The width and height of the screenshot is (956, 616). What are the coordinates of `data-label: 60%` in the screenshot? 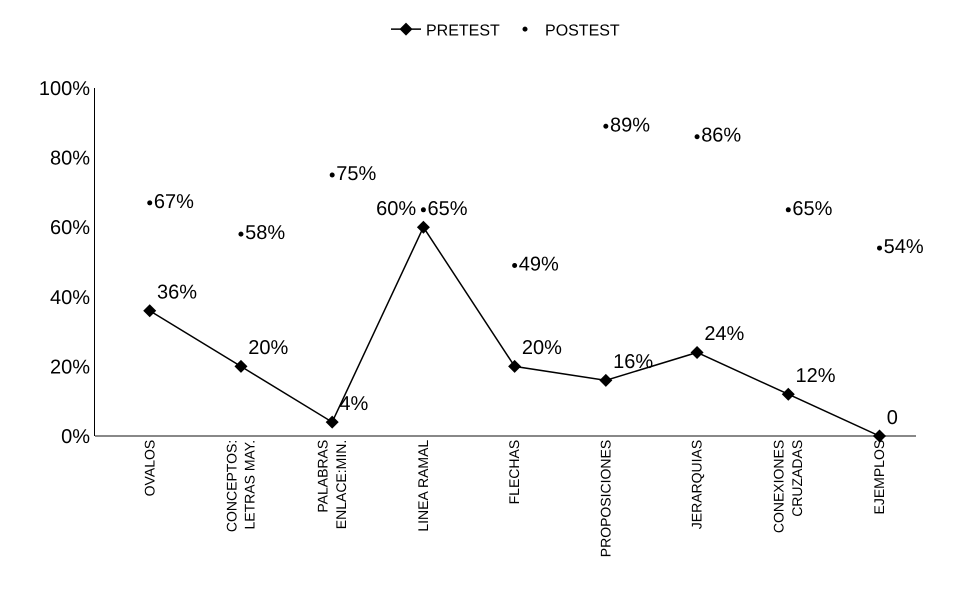 It's located at (396, 209).